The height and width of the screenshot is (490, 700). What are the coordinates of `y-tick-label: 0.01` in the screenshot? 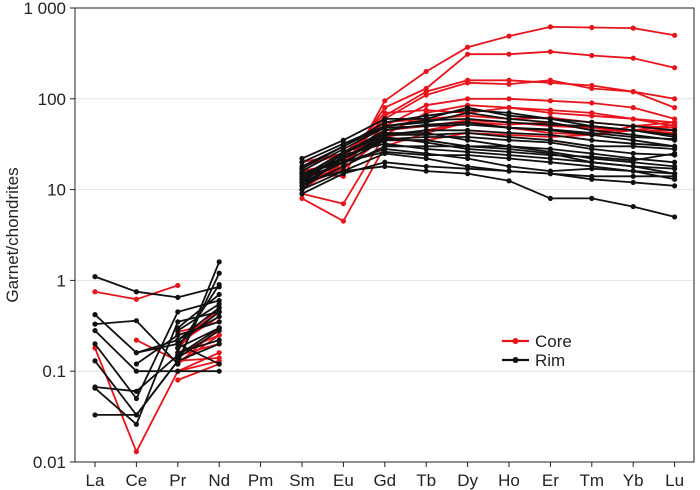 It's located at (49, 462).